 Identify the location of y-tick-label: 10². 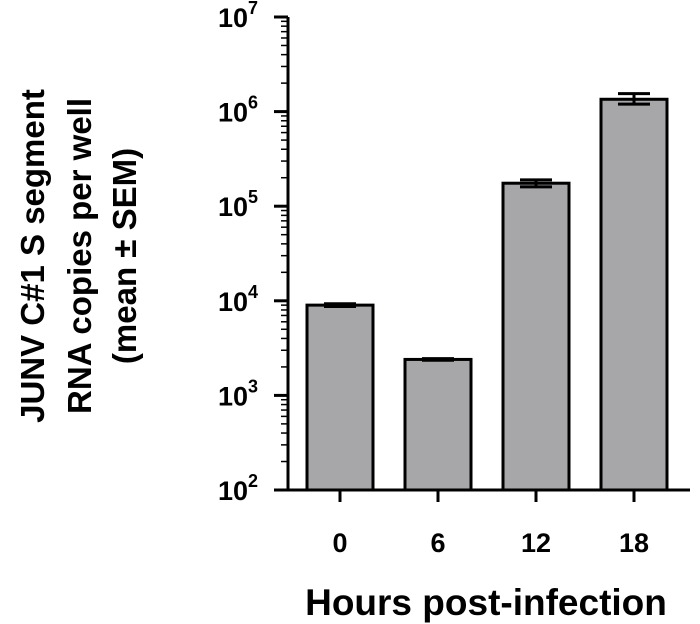
(238, 488).